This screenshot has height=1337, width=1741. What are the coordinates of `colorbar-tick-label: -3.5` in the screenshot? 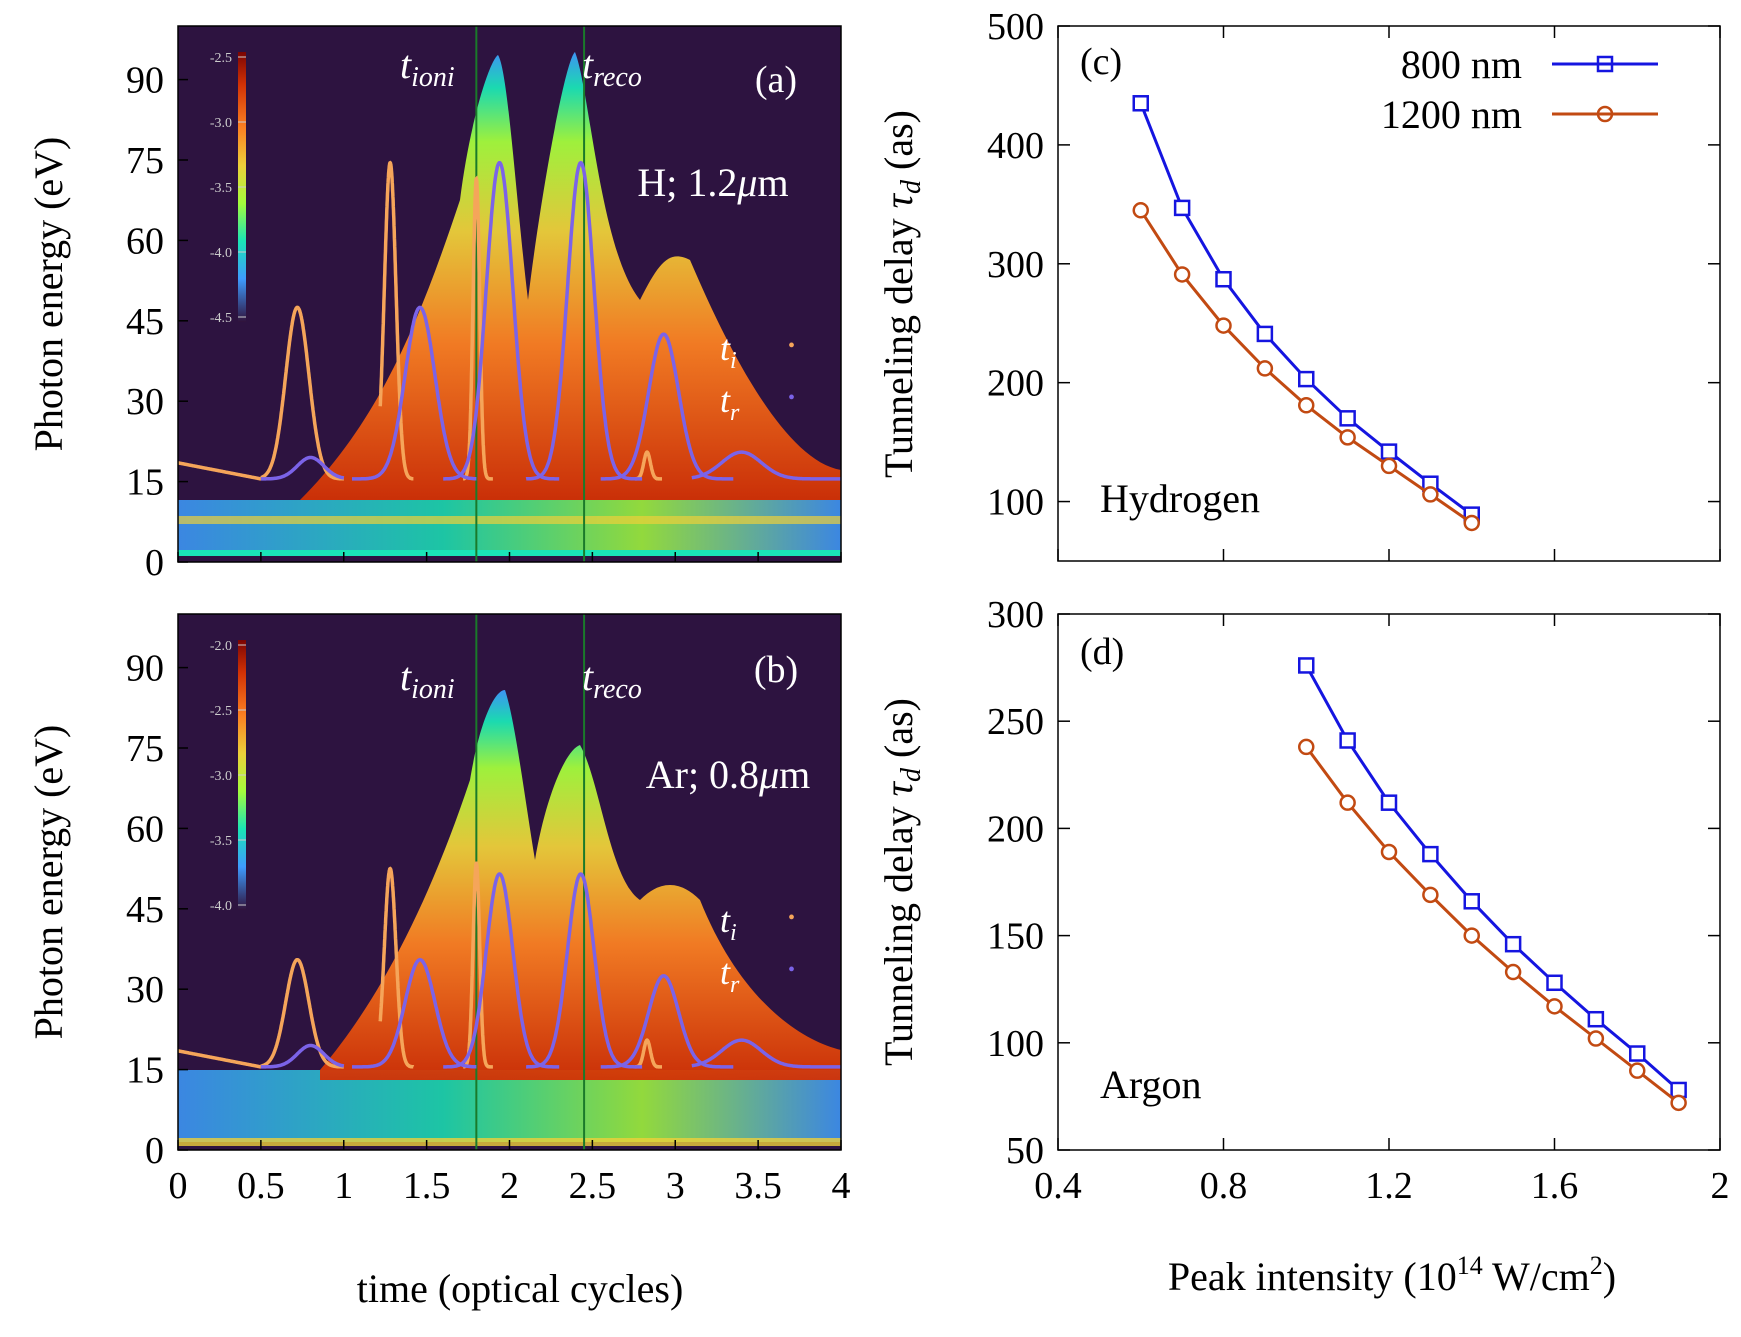 It's located at (221, 188).